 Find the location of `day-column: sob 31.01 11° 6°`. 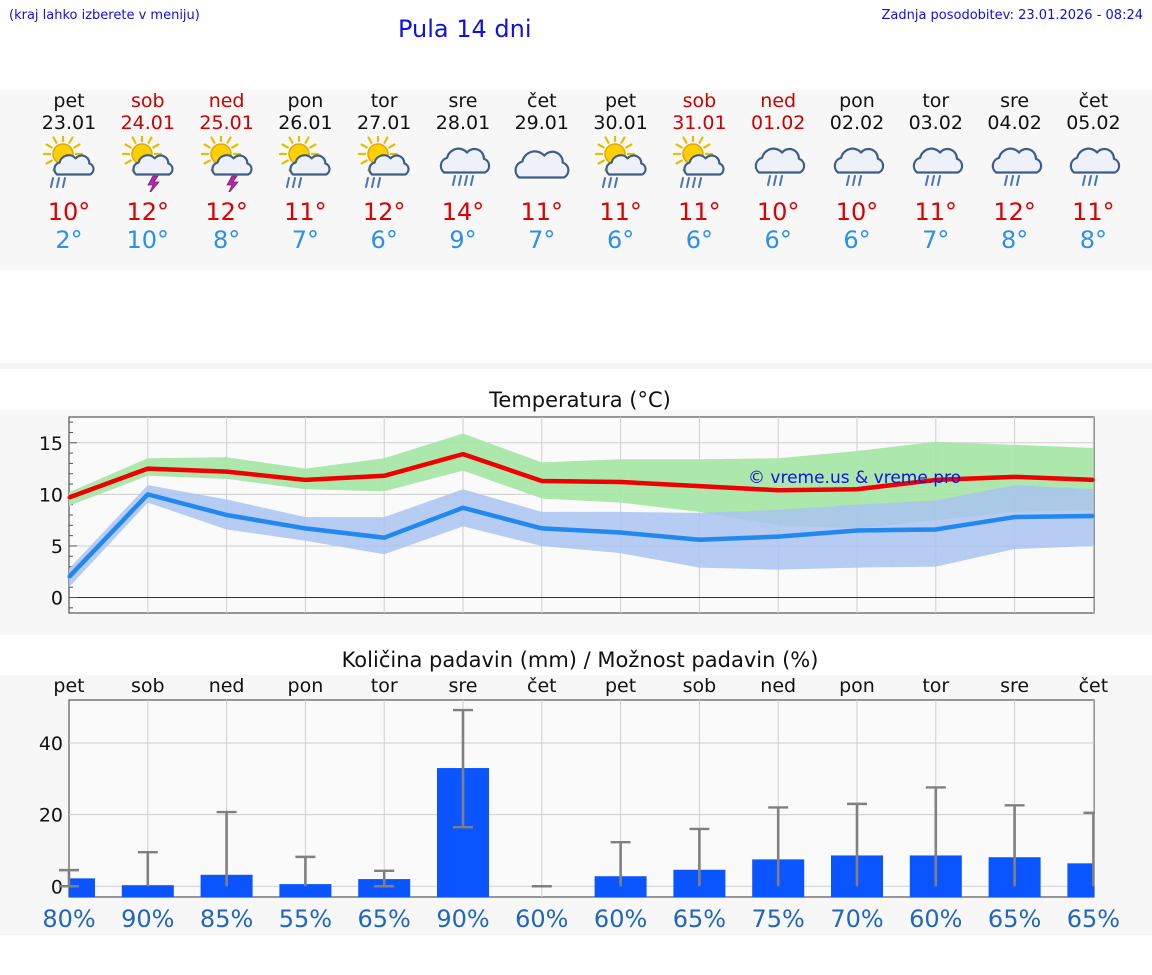

day-column: sob 31.01 11° 6° is located at coordinates (699, 180).